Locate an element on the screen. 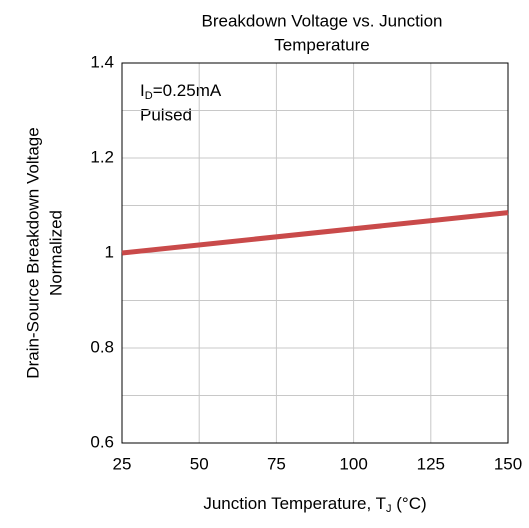  data-line is located at coordinates (315, 233).